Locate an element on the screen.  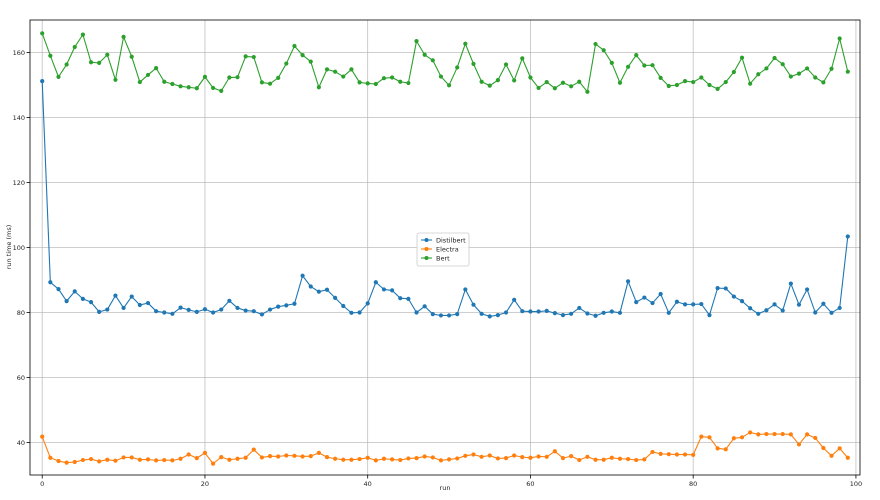
y-tick-label: 40 is located at coordinates (21, 443).